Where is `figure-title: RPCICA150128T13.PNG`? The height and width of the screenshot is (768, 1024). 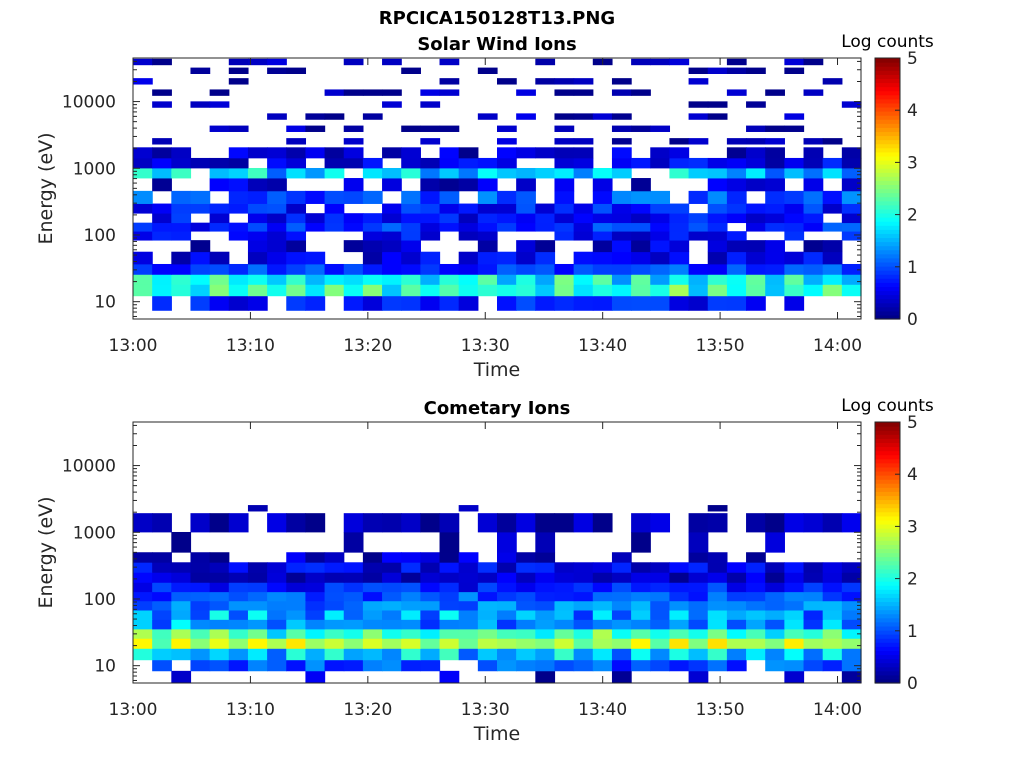
figure-title: RPCICA150128T13.PNG is located at coordinates (497, 18).